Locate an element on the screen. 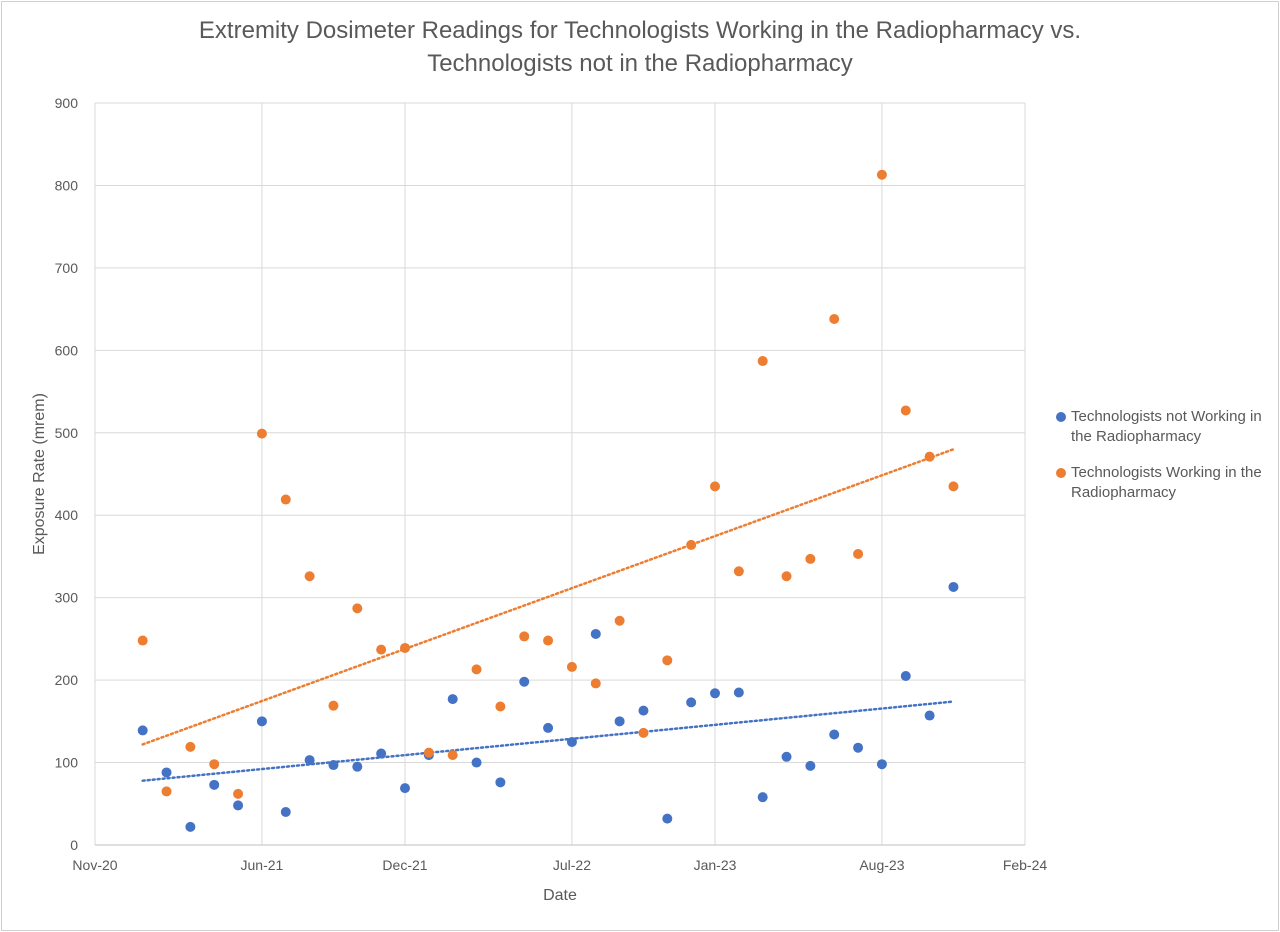  x-tick-label: Aug-23 is located at coordinates (881, 865).